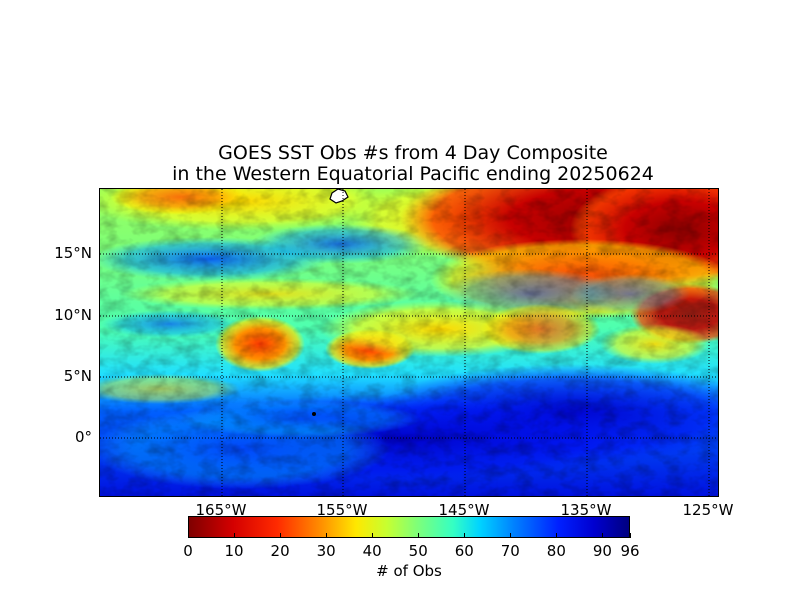 The height and width of the screenshot is (600, 800). What do you see at coordinates (556, 551) in the screenshot?
I see `colorbar-tick-80: 80` at bounding box center [556, 551].